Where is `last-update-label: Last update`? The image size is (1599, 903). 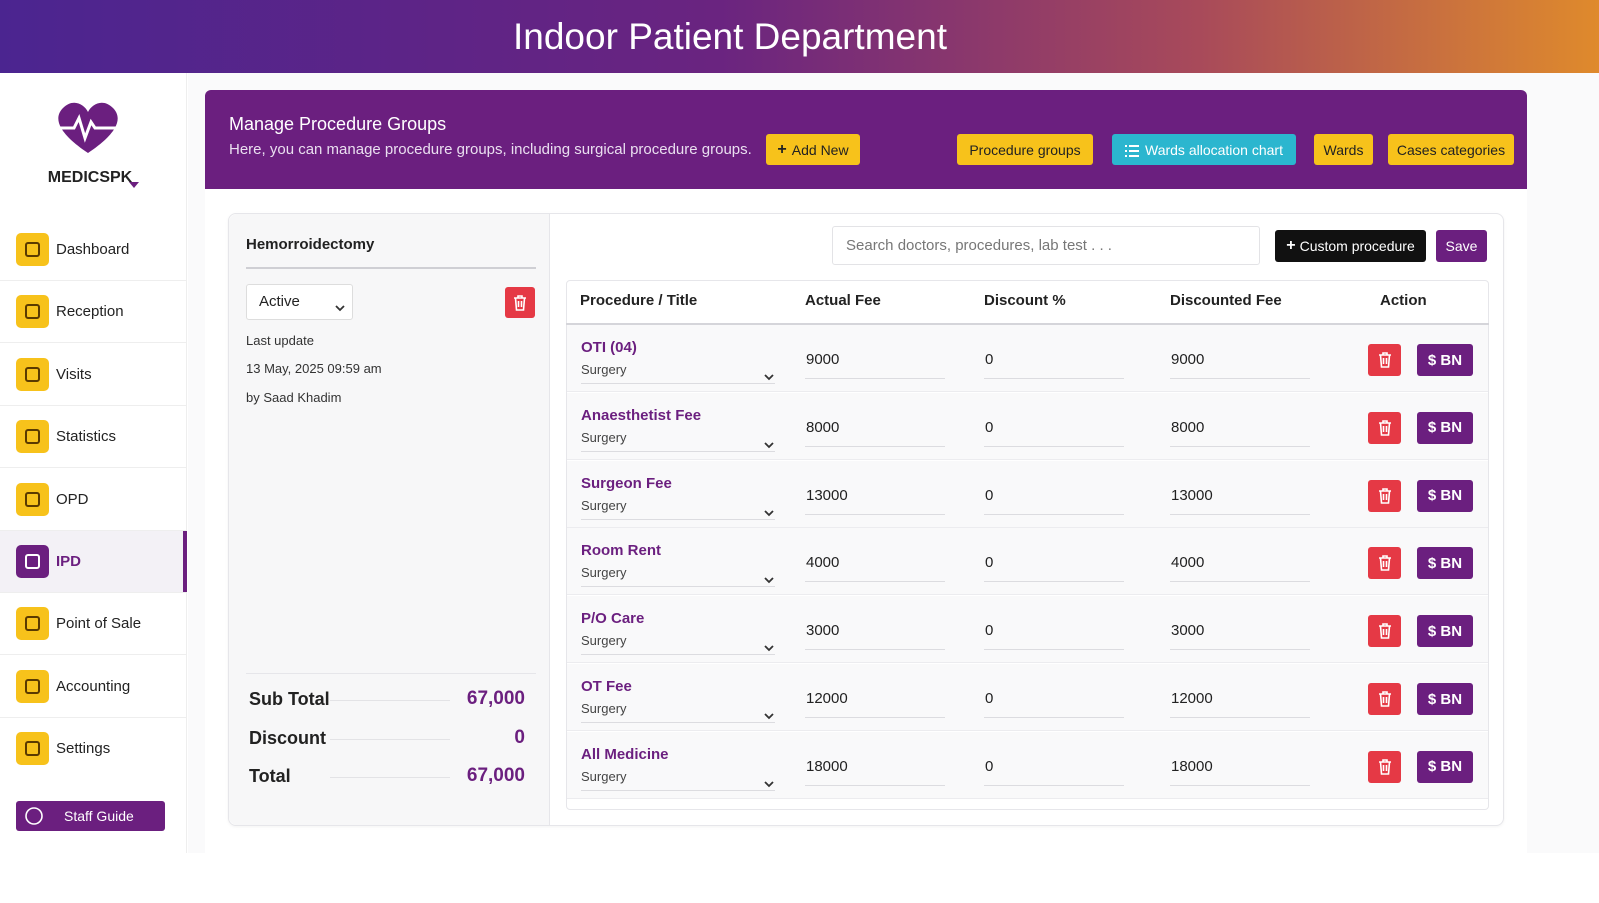 last-update-label: Last update is located at coordinates (280, 340).